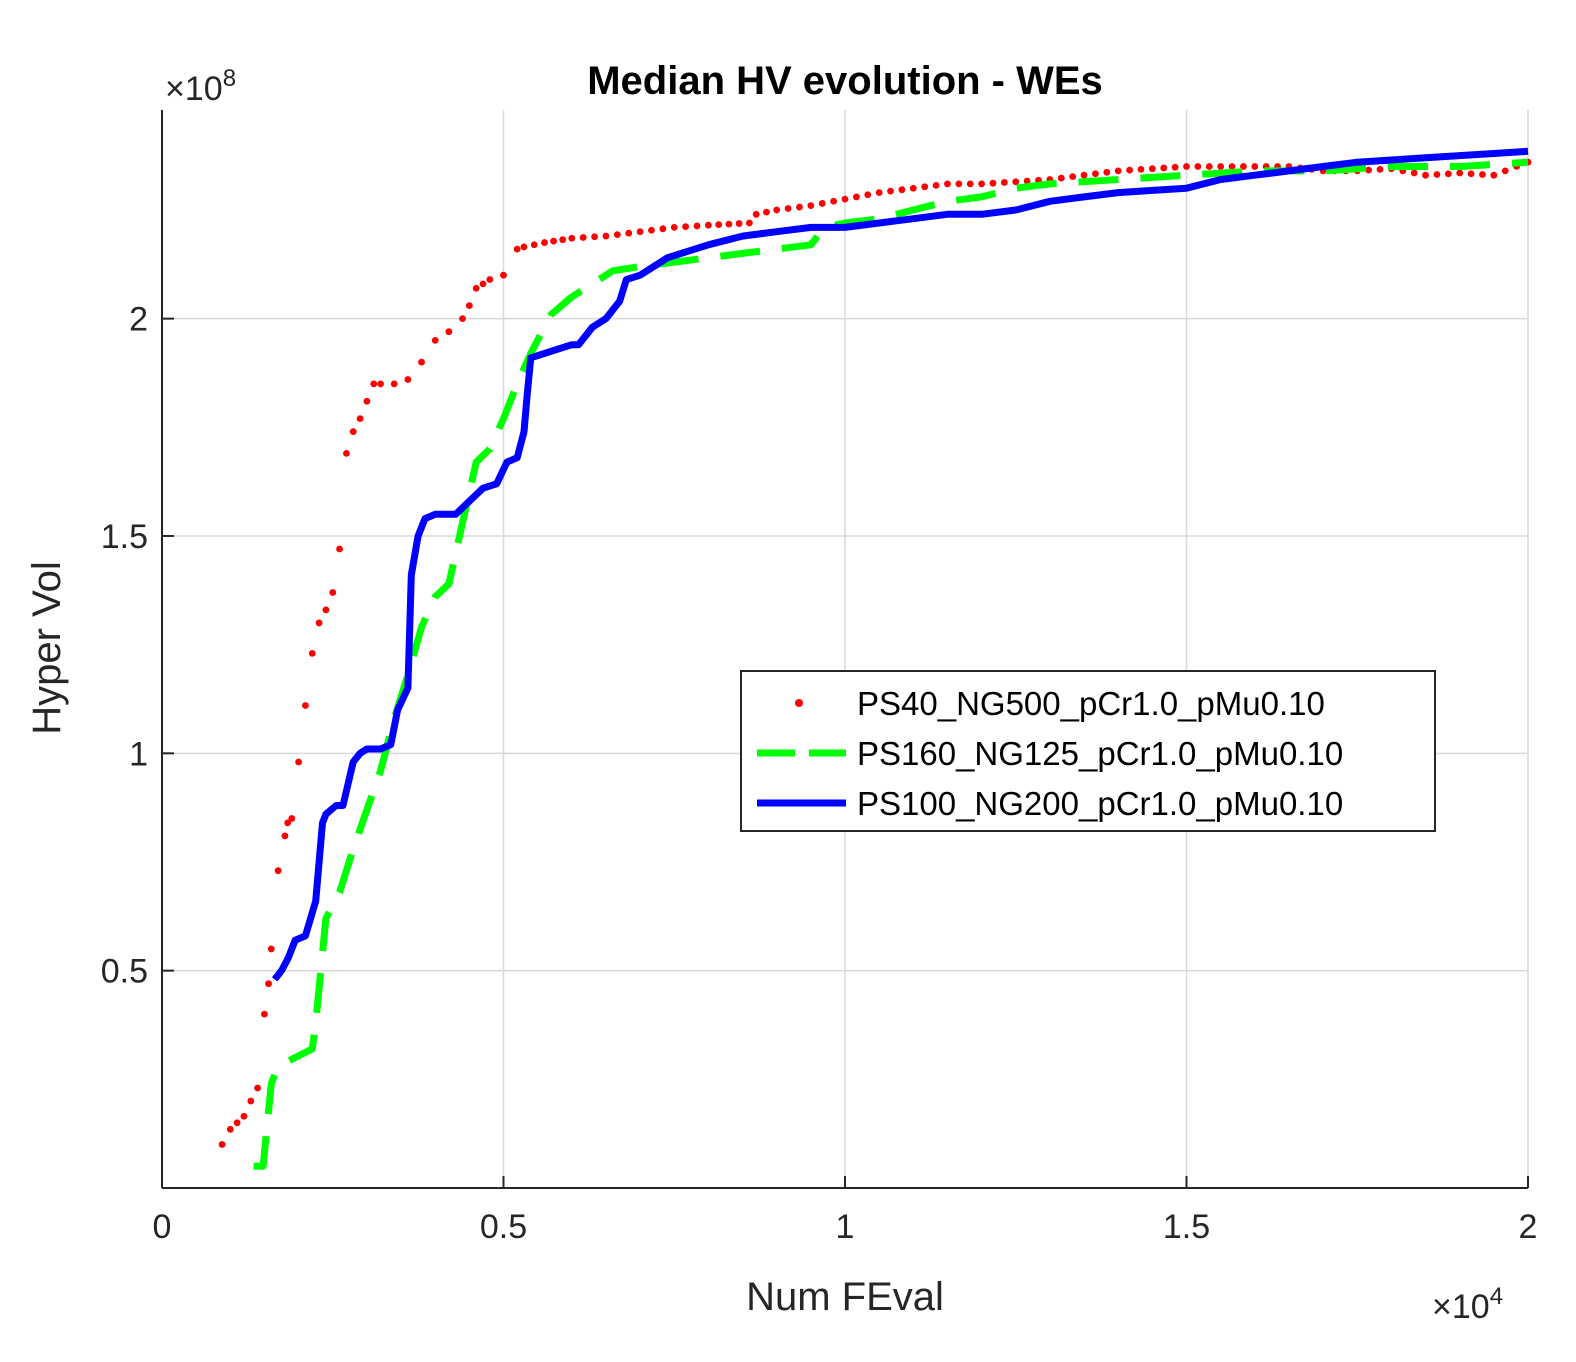 The image size is (1576, 1362). What do you see at coordinates (503, 1227) in the screenshot?
I see `x-tick-label-1: 0.5` at bounding box center [503, 1227].